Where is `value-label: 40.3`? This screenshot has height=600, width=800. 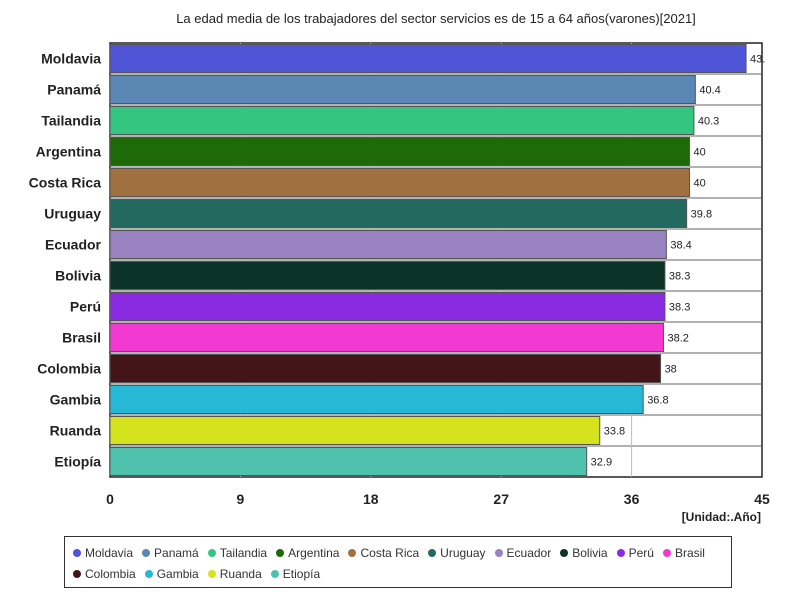
value-label: 40.3 is located at coordinates (708, 122).